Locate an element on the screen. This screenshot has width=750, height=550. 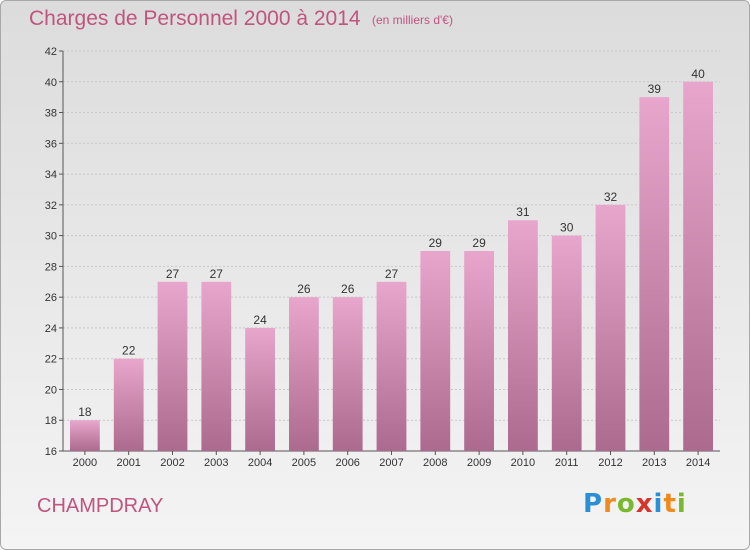
y-tick-label: 38 is located at coordinates (51, 114).